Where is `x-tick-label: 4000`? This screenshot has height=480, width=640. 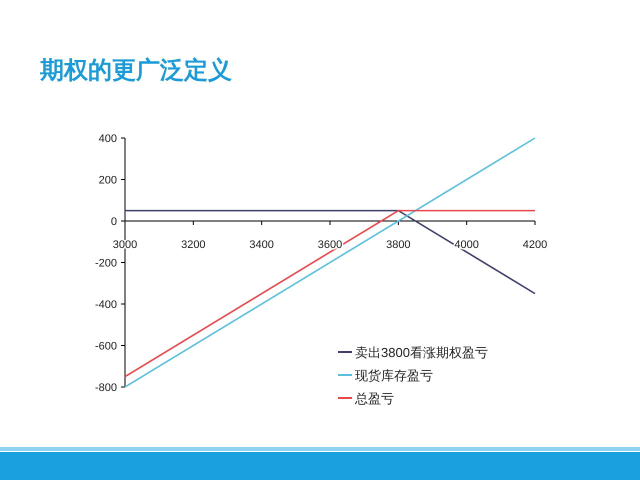 x-tick-label: 4000 is located at coordinates (466, 245).